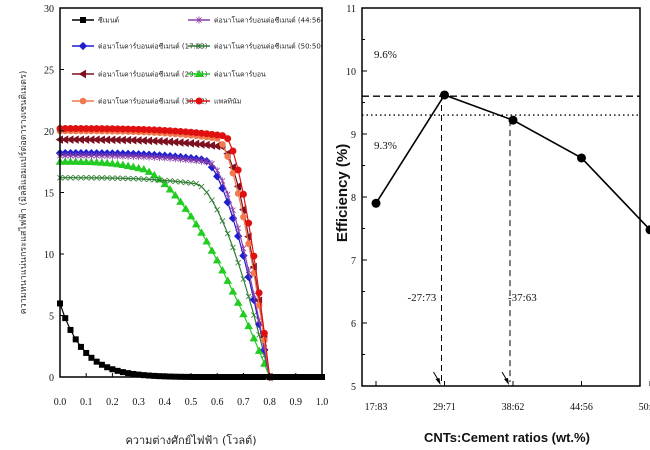  Describe the element at coordinates (444, 407) in the screenshot. I see `x-tick-label: 29:71` at that location.